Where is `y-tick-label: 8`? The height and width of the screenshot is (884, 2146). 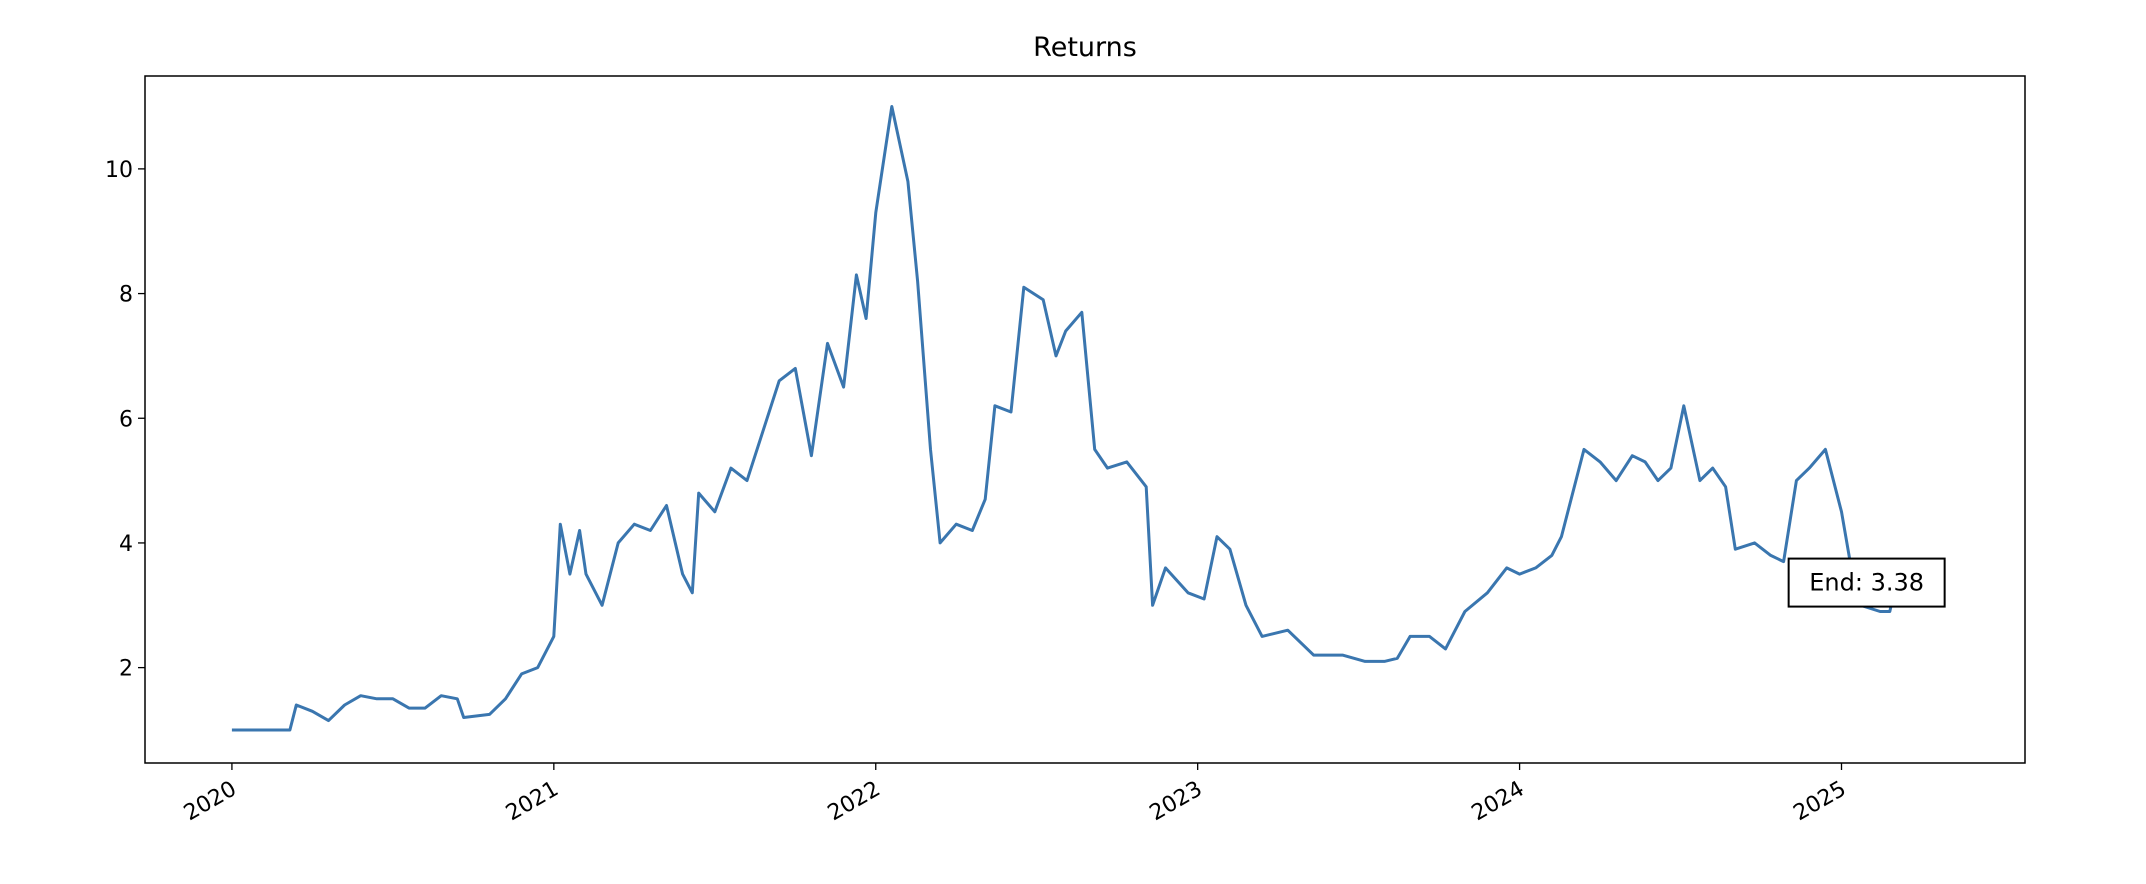
y-tick-label: 8 is located at coordinates (126, 295).